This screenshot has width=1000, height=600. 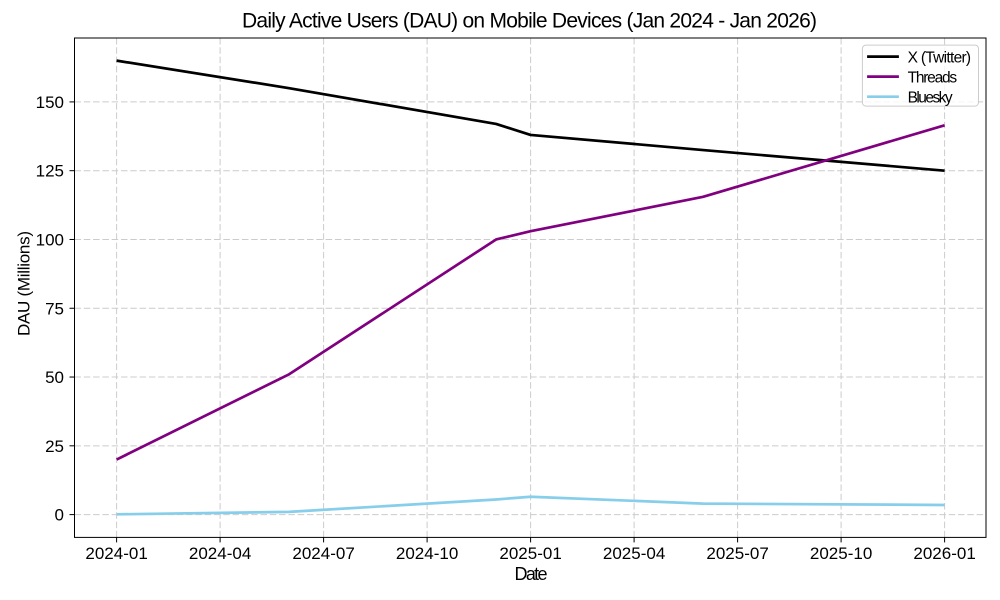 I want to click on x-tick-label: 2025-01, so click(x=530, y=553).